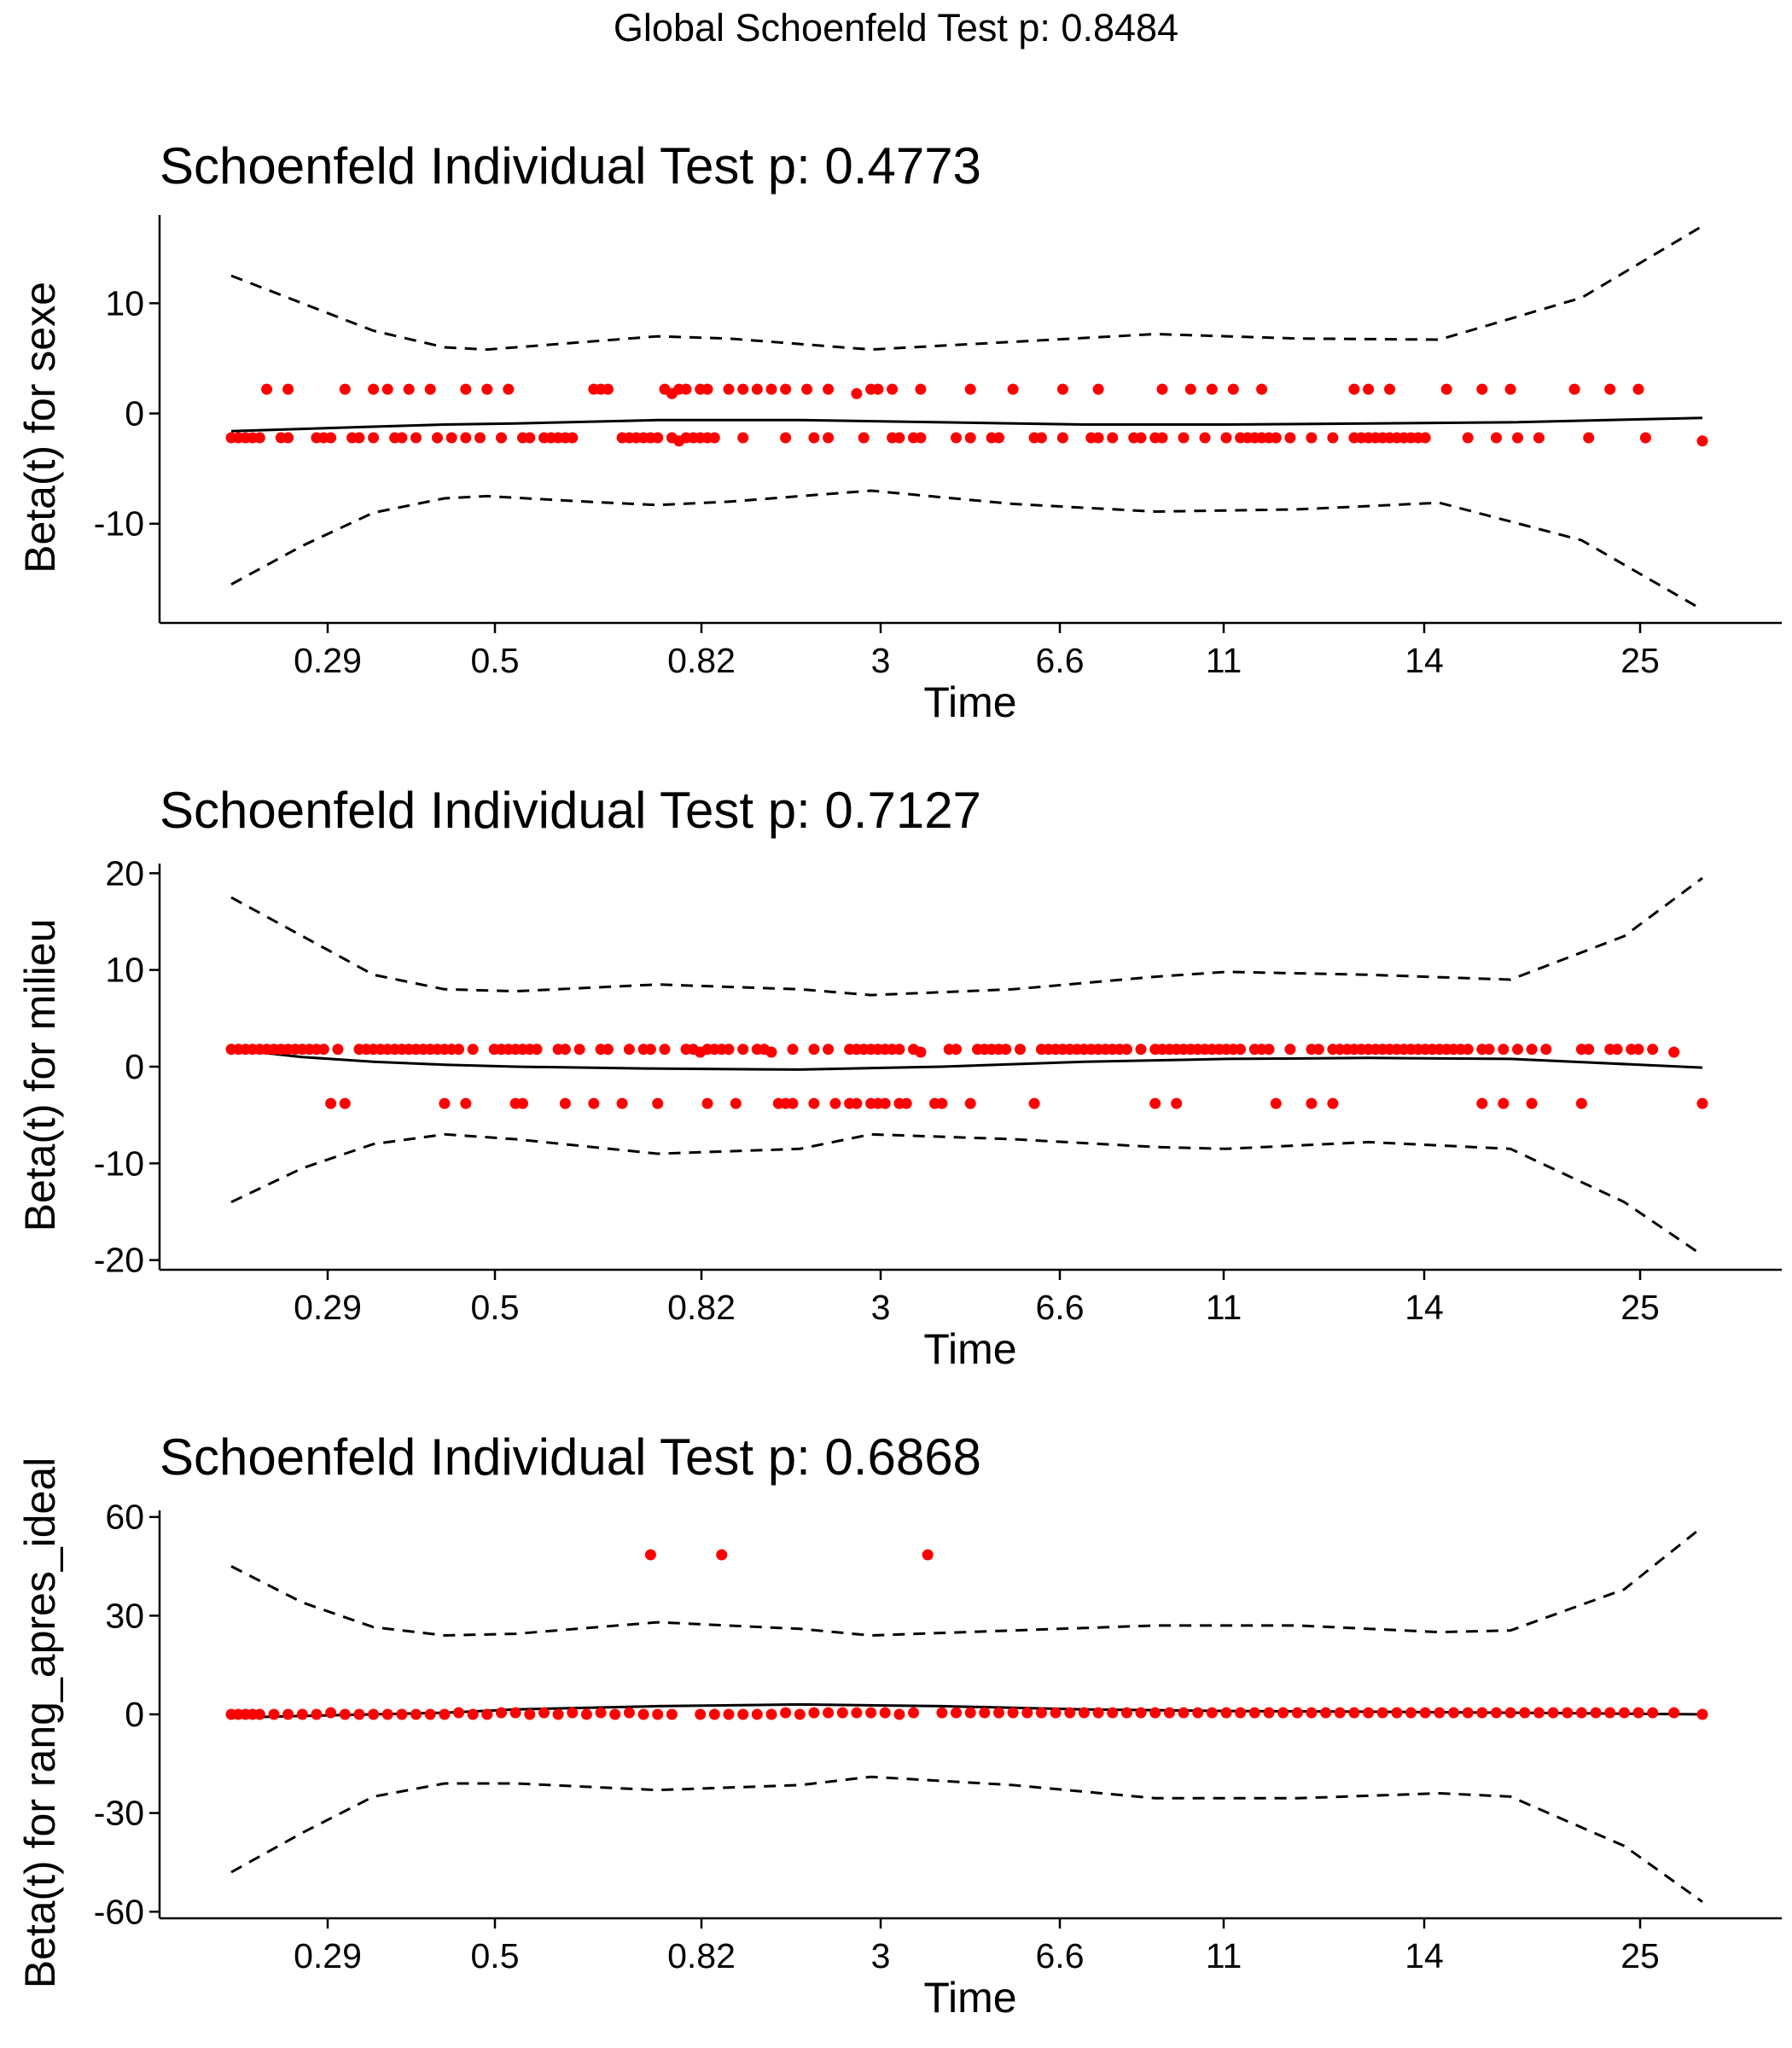  What do you see at coordinates (119, 1163) in the screenshot?
I see `y-tick-label: -10` at bounding box center [119, 1163].